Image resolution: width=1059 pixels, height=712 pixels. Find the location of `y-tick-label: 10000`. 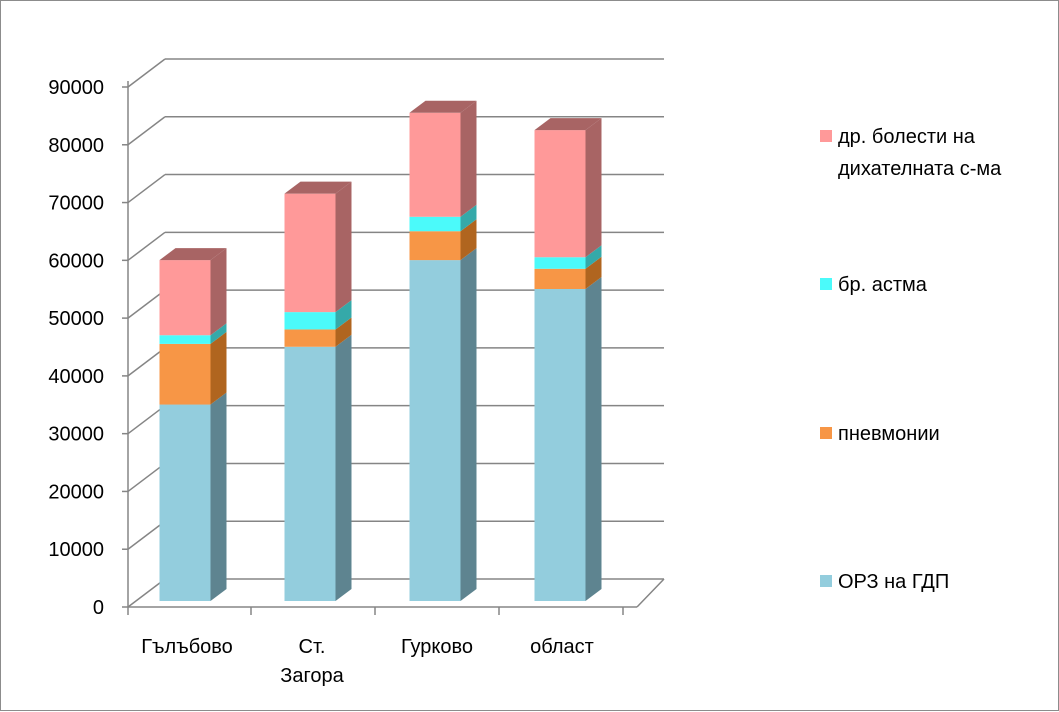

y-tick-label: 10000 is located at coordinates (76, 550).